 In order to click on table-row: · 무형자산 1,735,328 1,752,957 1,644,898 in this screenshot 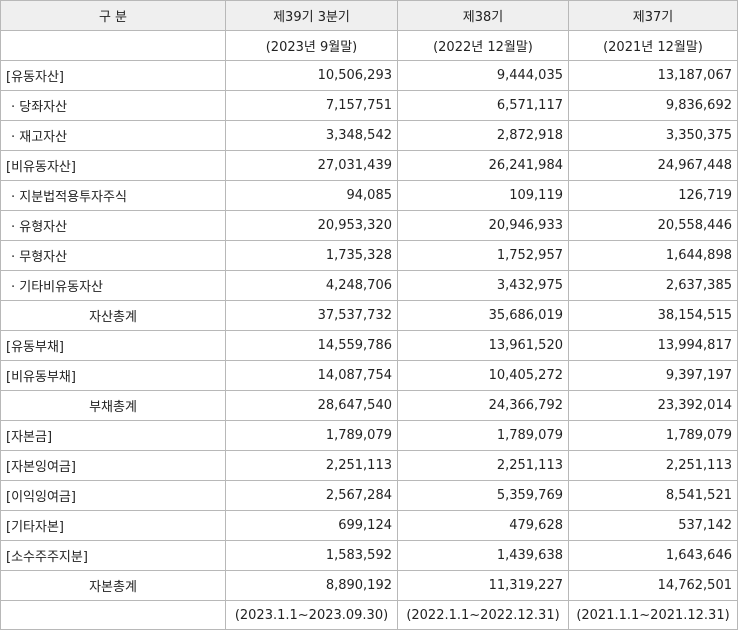, I will do `click(369, 255)`.